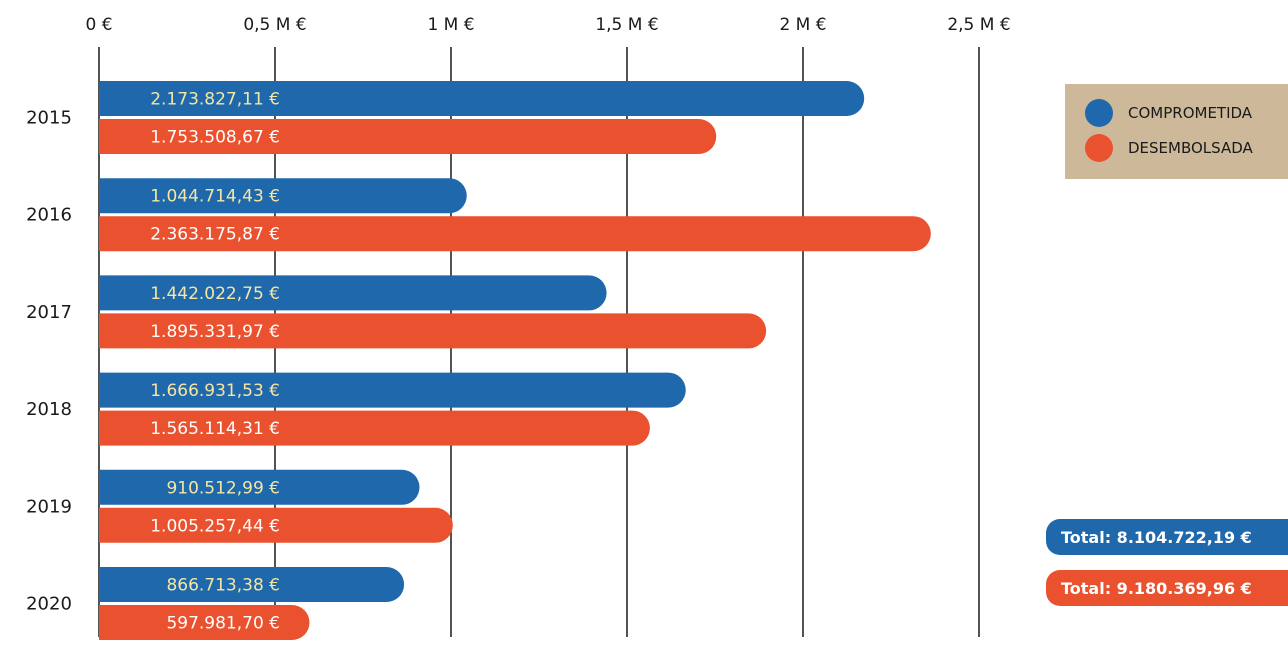 The height and width of the screenshot is (650, 1288). I want to click on y-category-label: 2020, so click(49, 604).